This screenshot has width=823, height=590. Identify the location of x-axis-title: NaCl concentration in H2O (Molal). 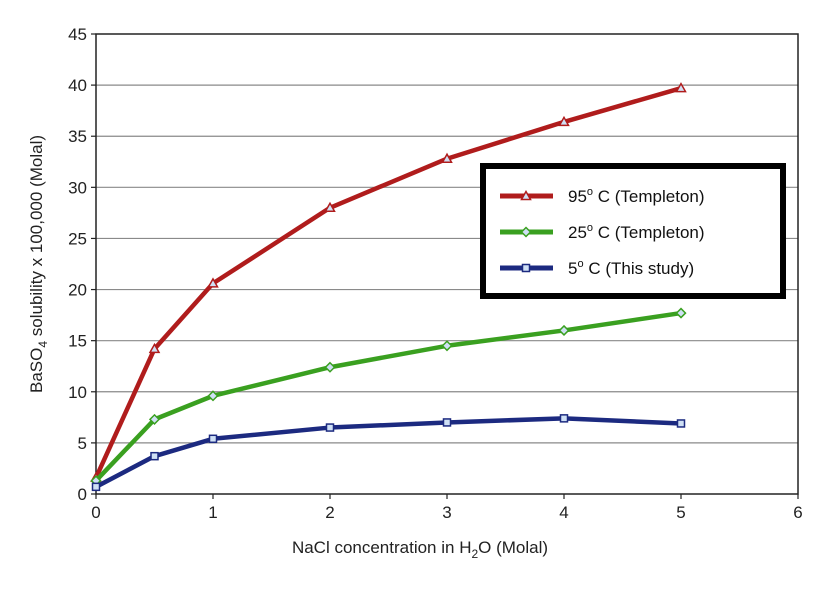
(420, 549).